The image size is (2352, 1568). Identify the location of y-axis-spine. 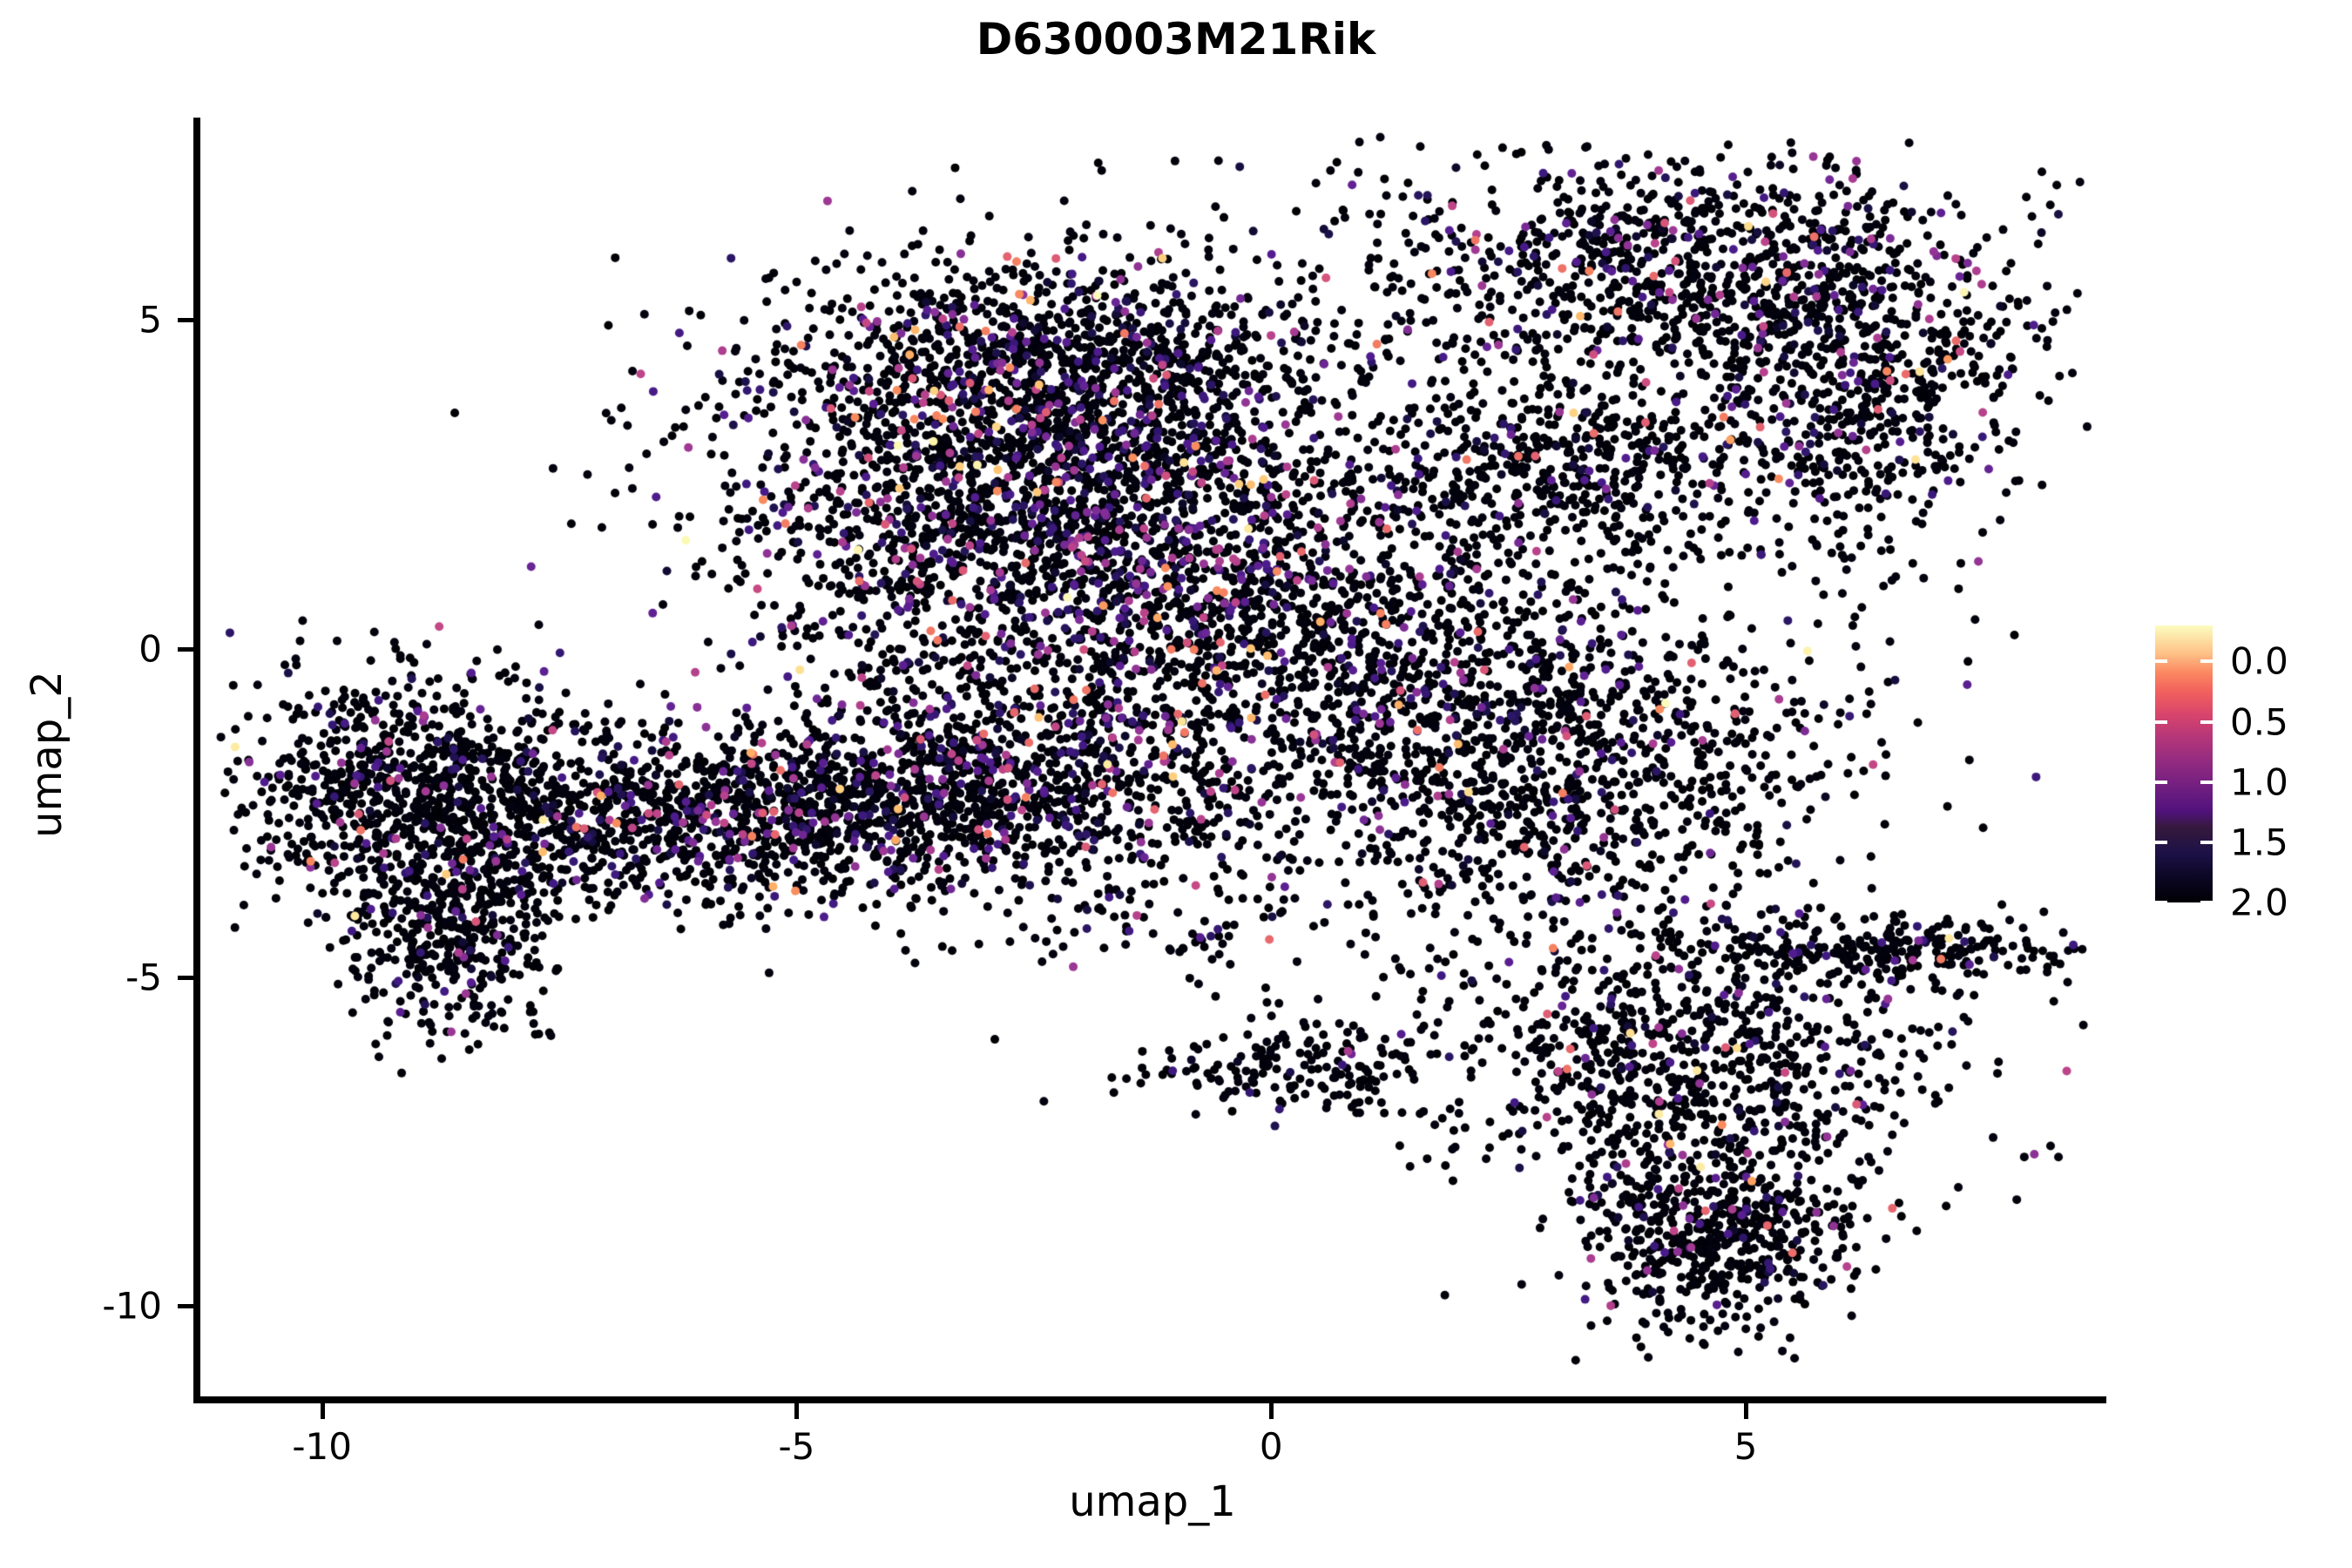
(196, 761).